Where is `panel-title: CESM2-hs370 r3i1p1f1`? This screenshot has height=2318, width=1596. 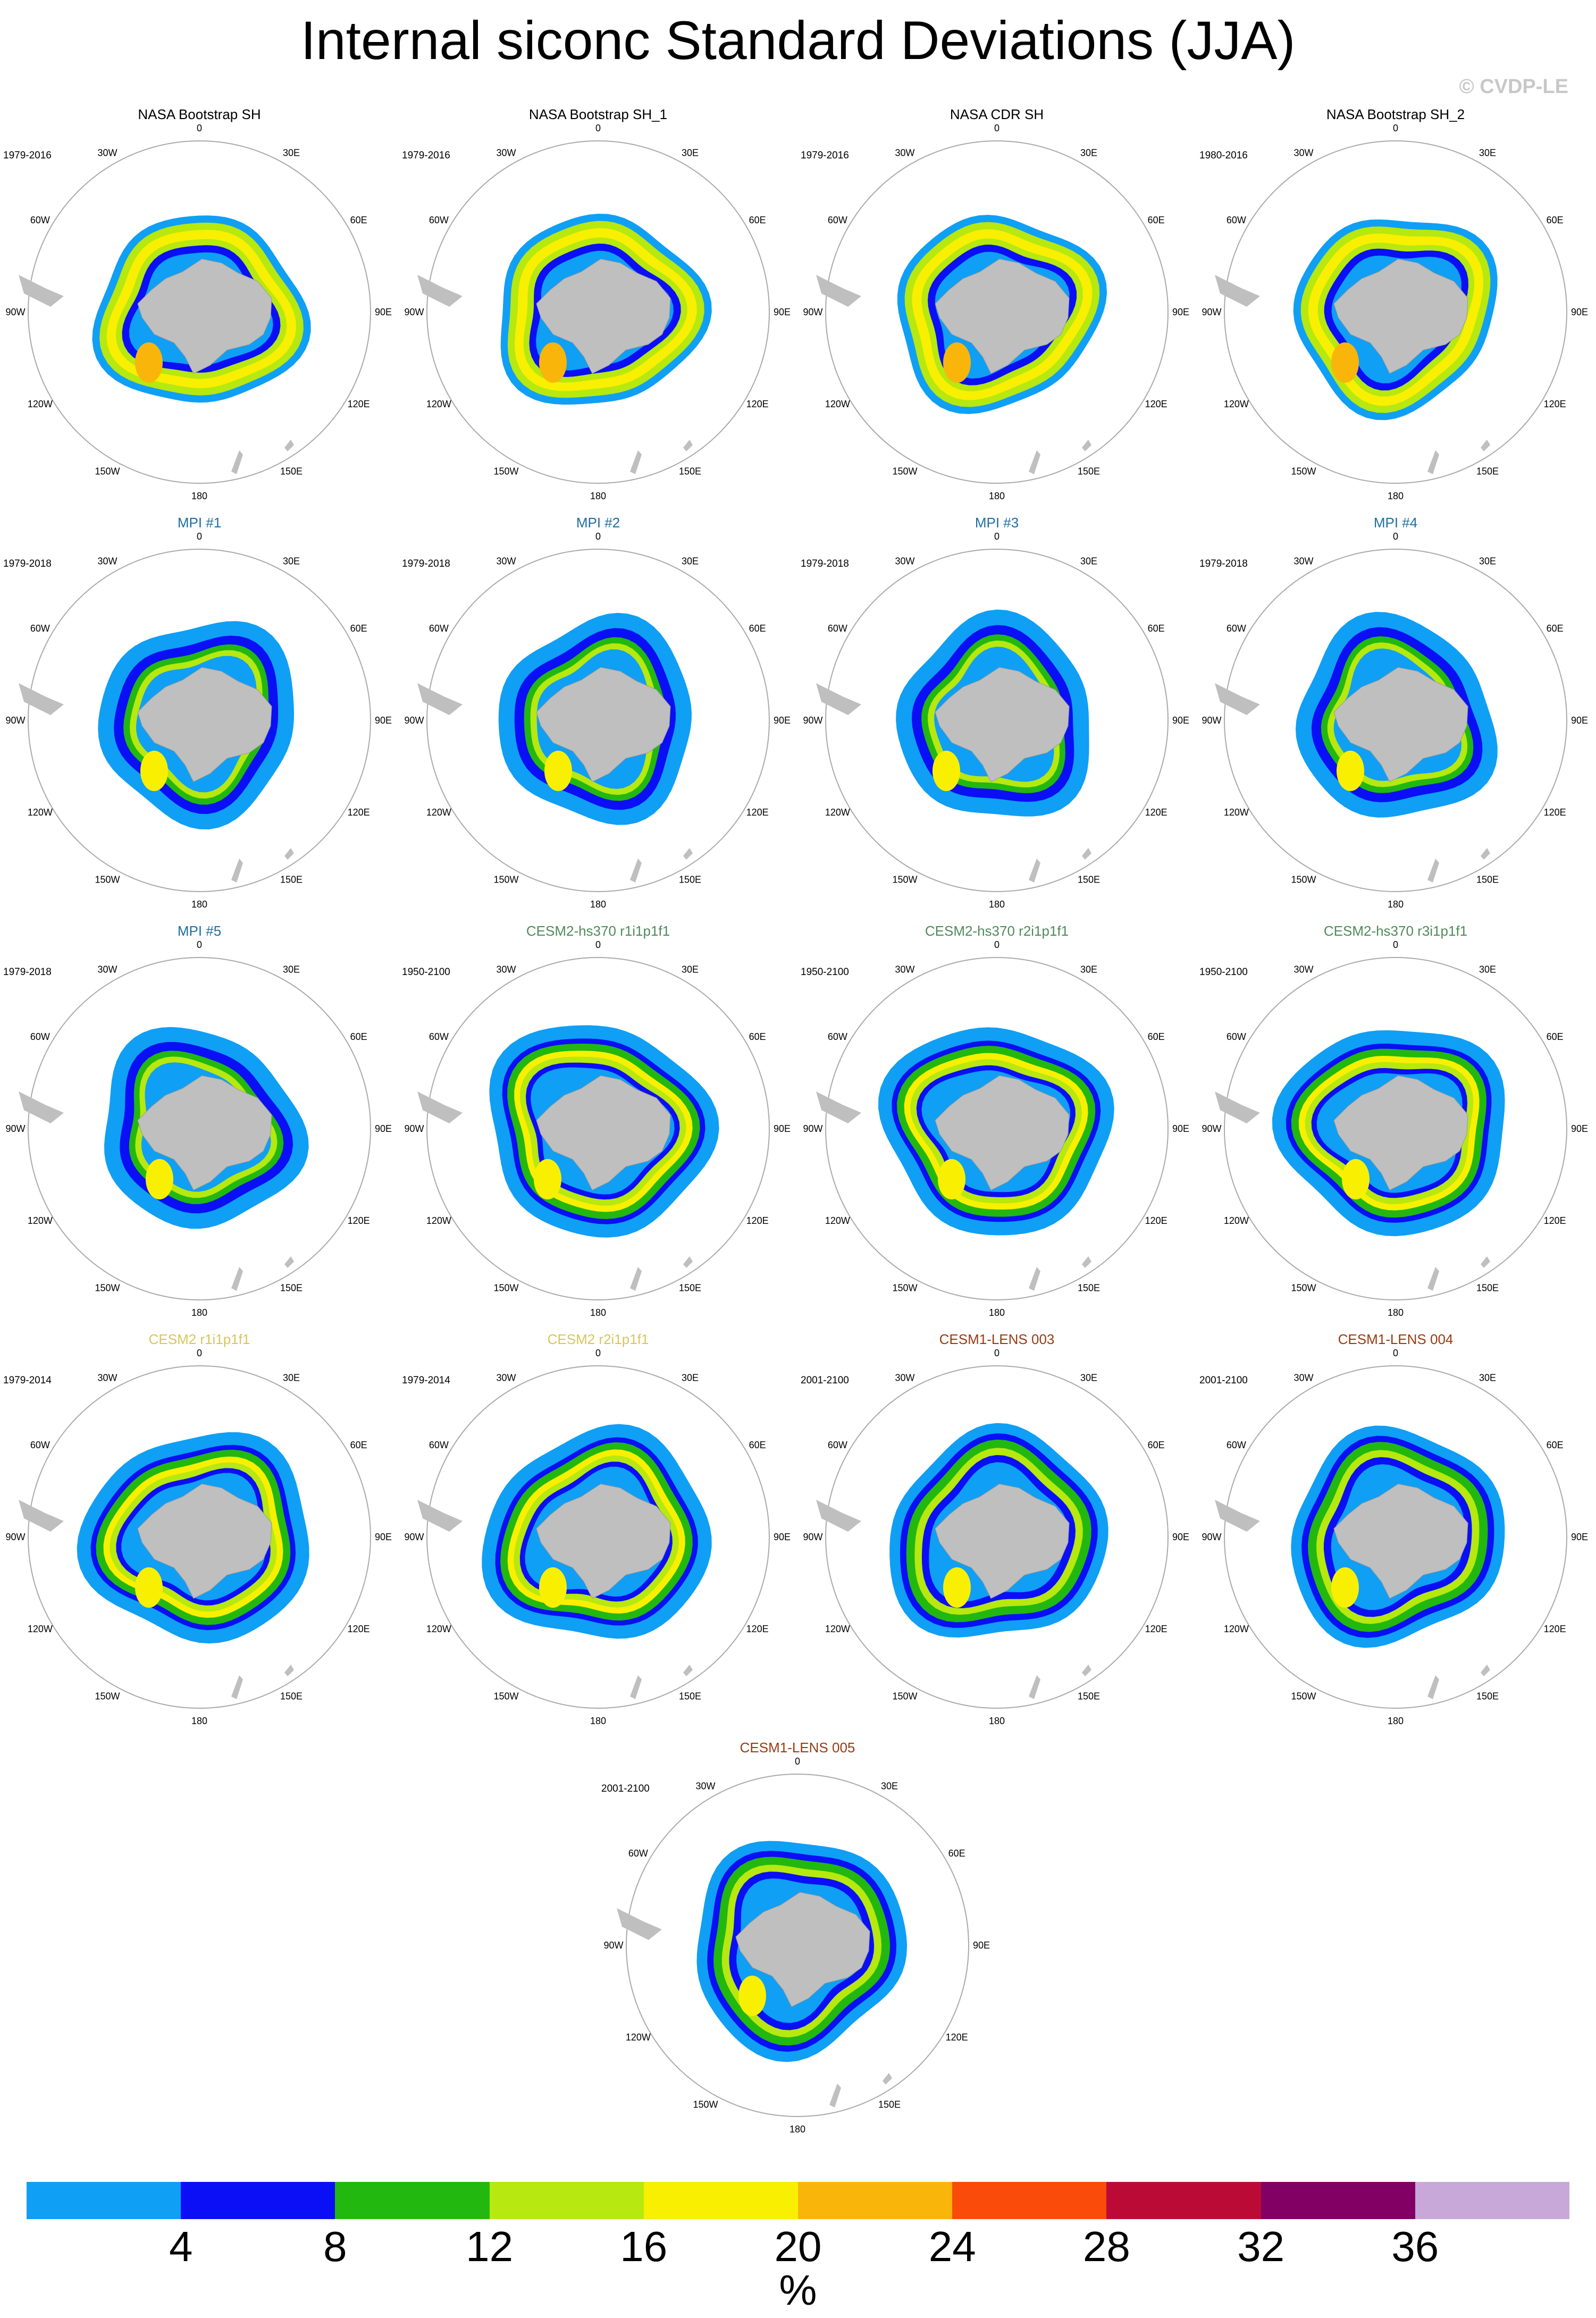 panel-title: CESM2-hs370 r3i1p1f1 is located at coordinates (1395, 931).